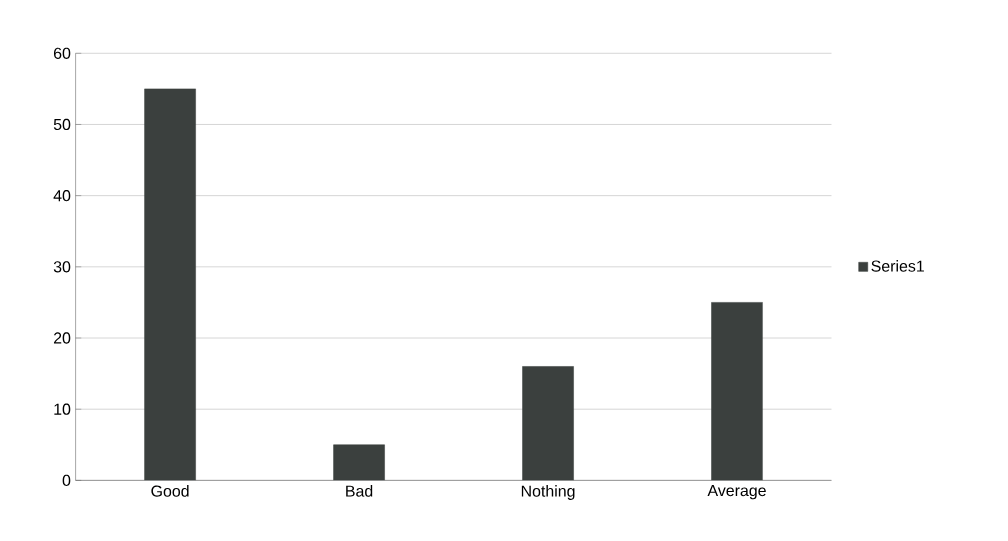 Image resolution: width=1008 pixels, height=541 pixels. Describe the element at coordinates (359, 491) in the screenshot. I see `x-tick-label: Bad` at that location.